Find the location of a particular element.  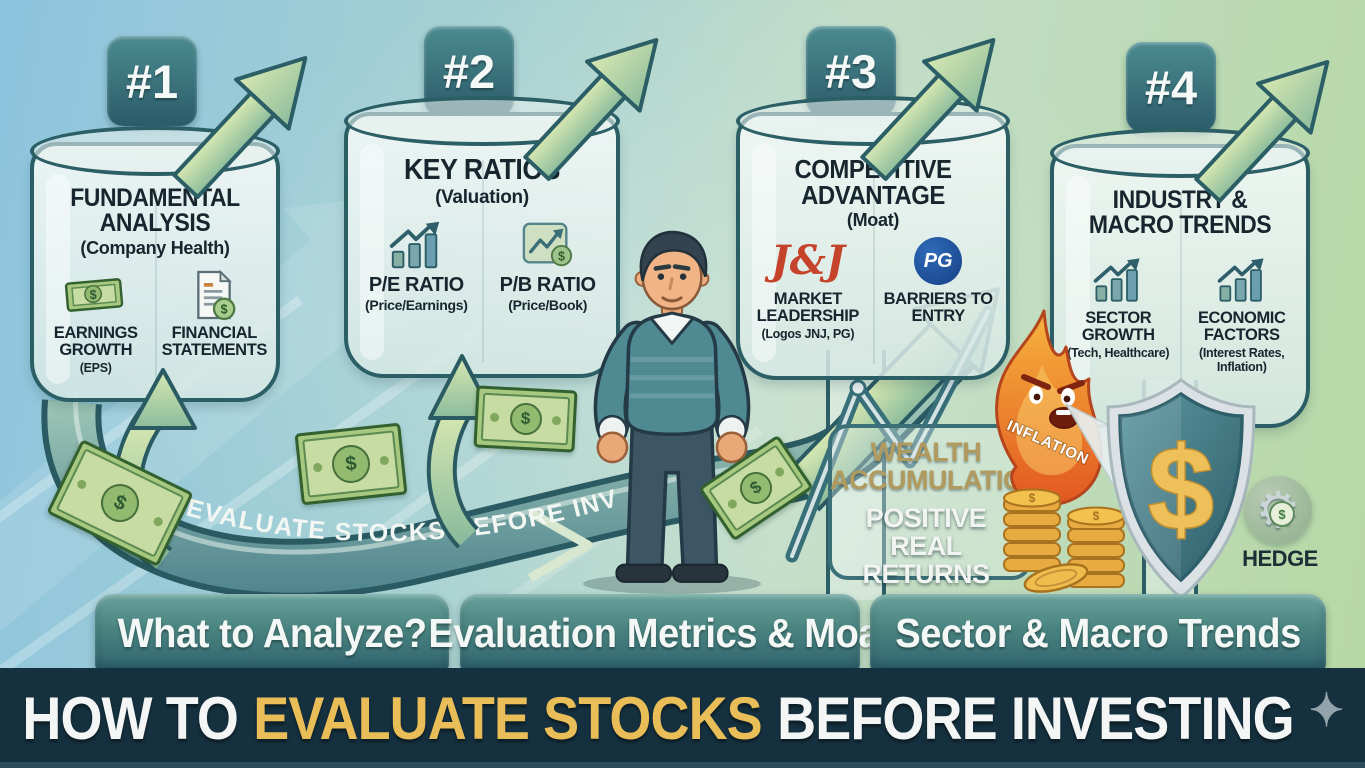

fist-left is located at coordinates (612, 447).